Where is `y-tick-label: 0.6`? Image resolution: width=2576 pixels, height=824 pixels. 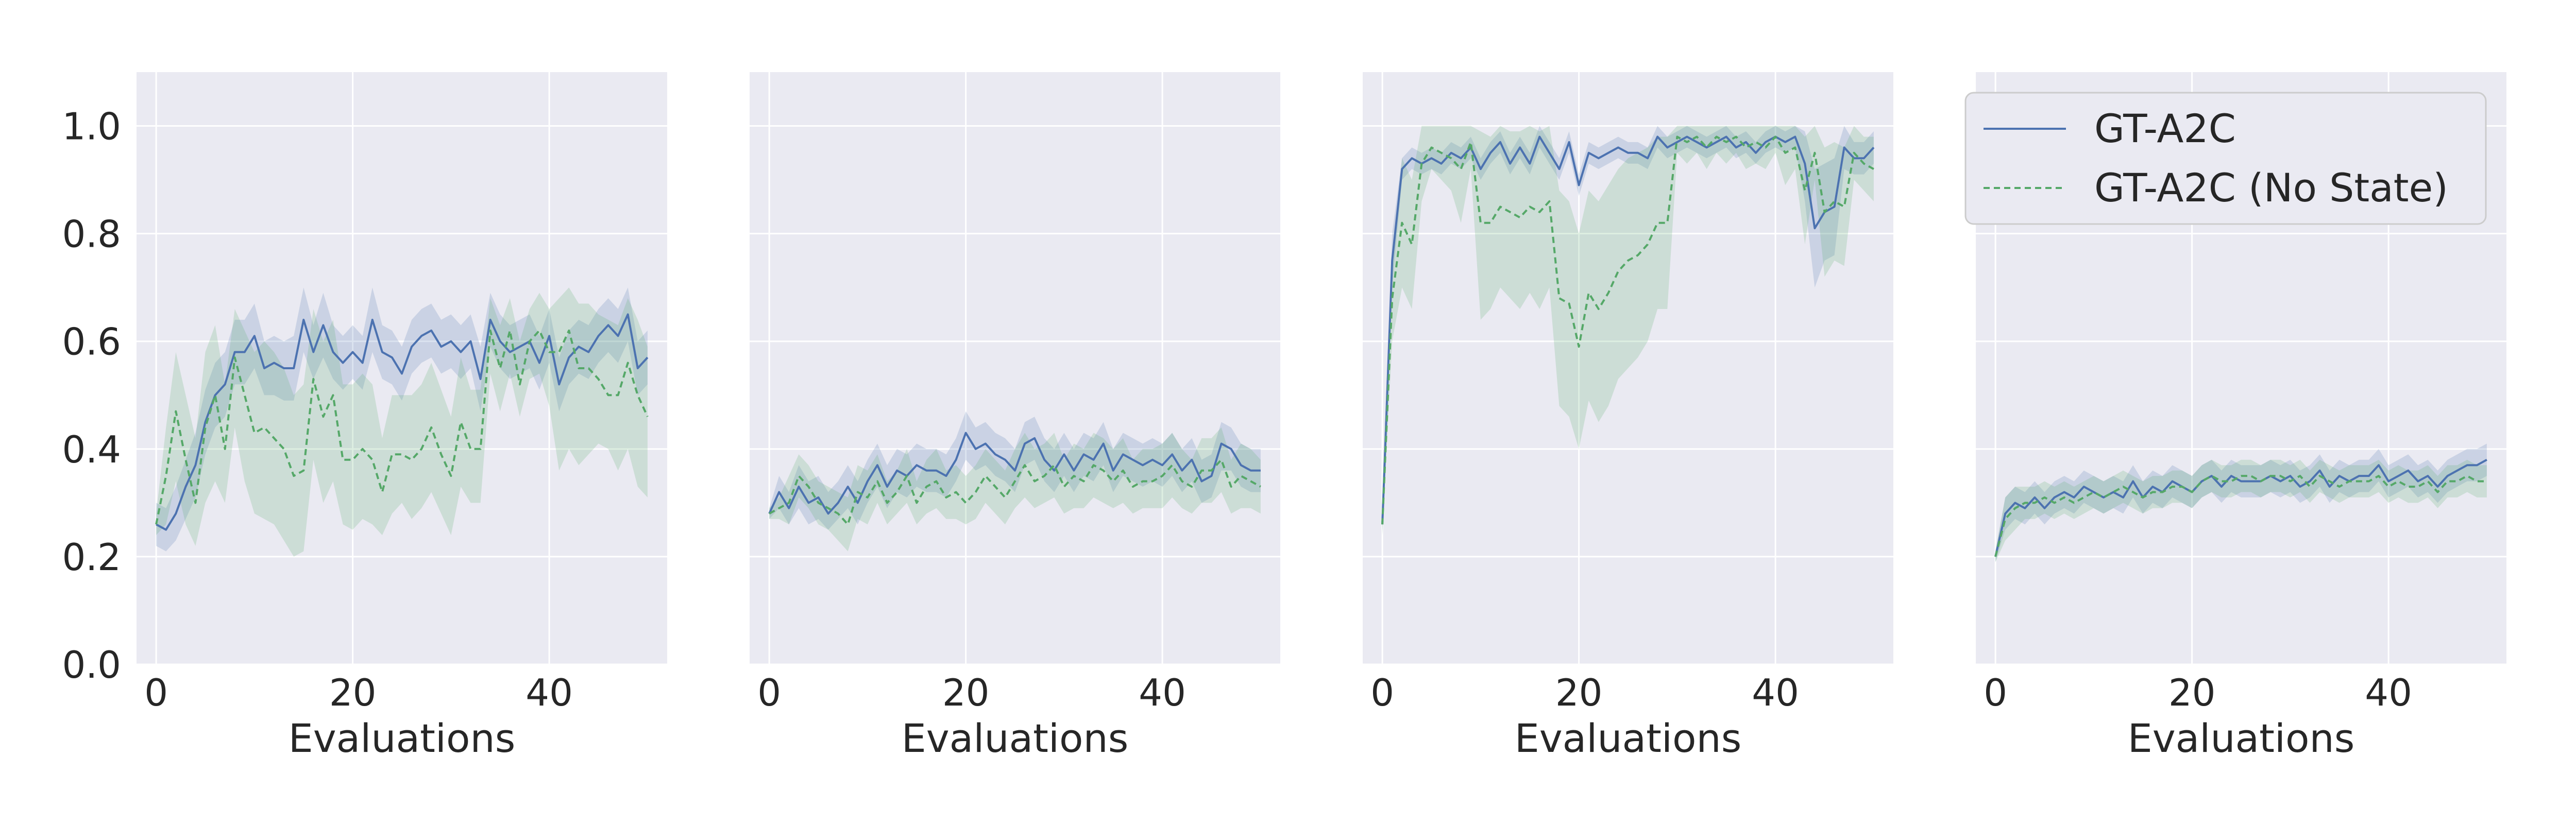
y-tick-label: 0.6 is located at coordinates (91, 342).